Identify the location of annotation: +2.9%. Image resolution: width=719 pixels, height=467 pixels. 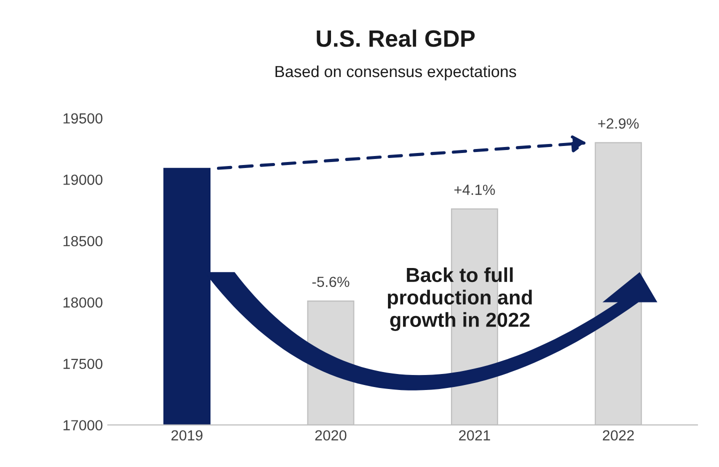
(618, 123).